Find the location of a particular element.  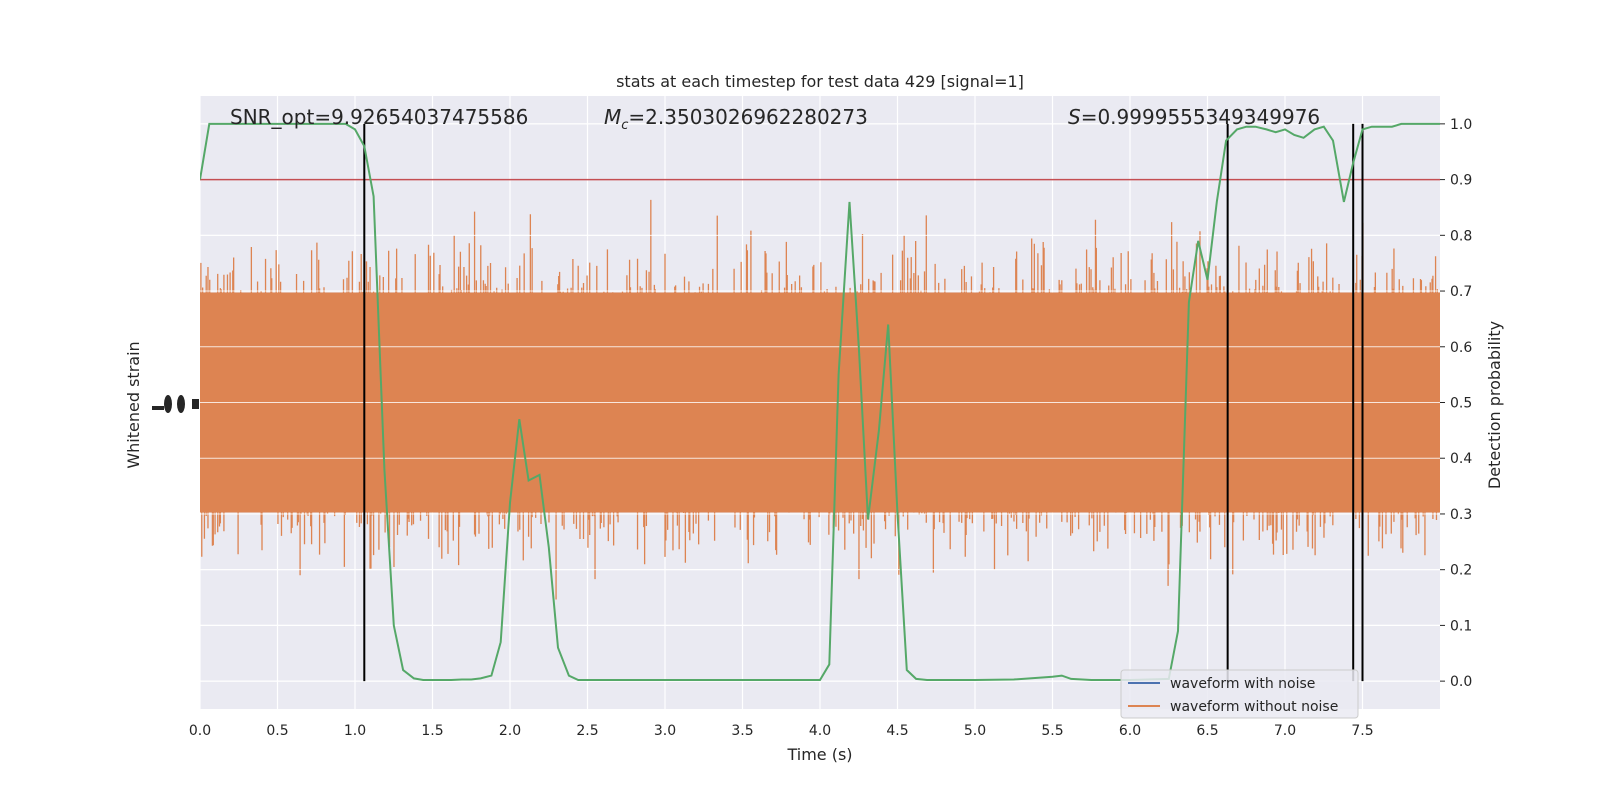

y-tick-label: 0.1 is located at coordinates (1461, 626).